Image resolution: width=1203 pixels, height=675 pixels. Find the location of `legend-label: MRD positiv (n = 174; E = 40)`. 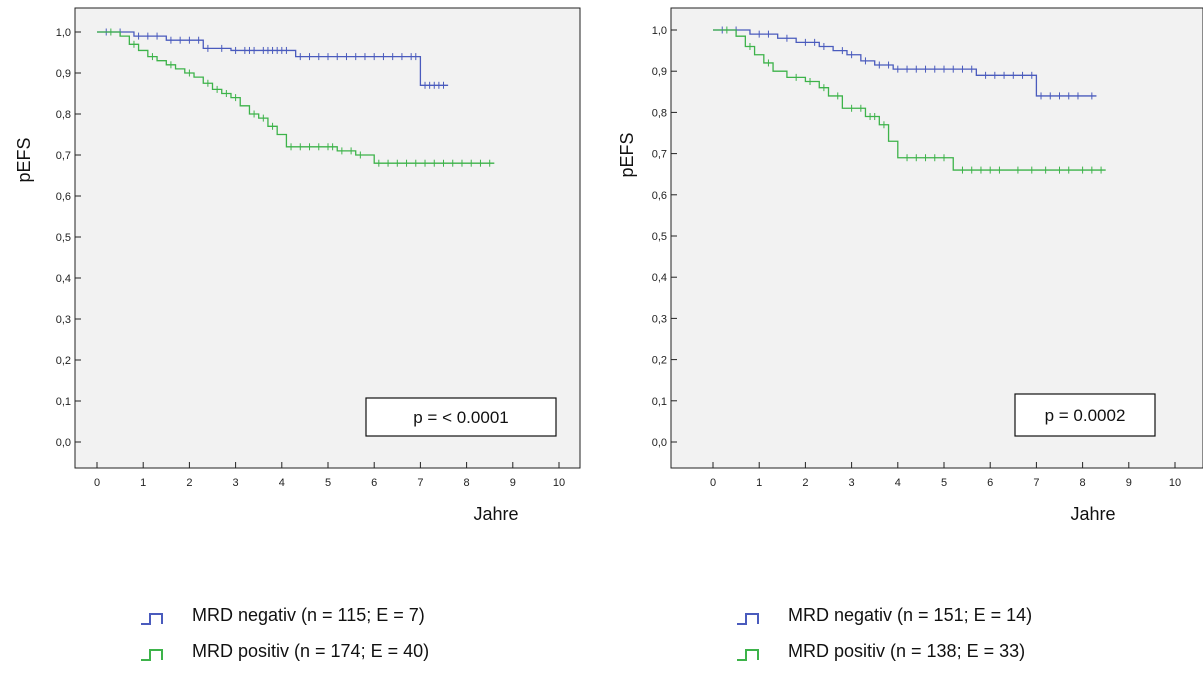

legend-label: MRD positiv (n = 174; E = 40) is located at coordinates (311, 651).